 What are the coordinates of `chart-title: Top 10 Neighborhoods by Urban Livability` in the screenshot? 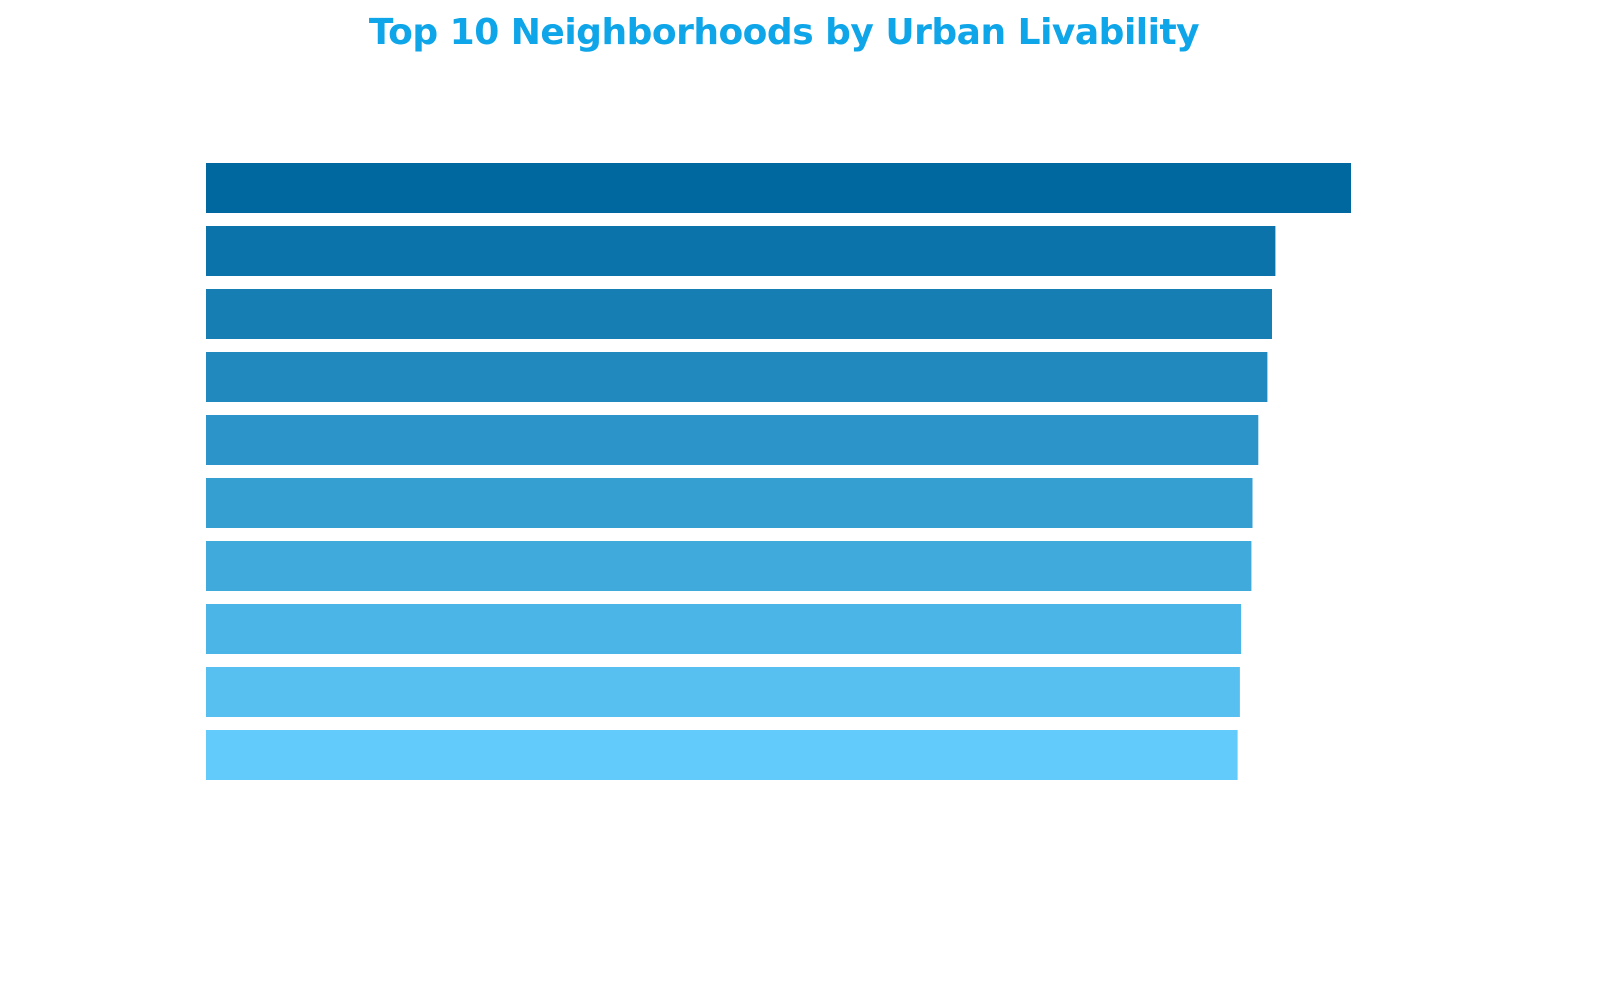 It's located at (784, 32).